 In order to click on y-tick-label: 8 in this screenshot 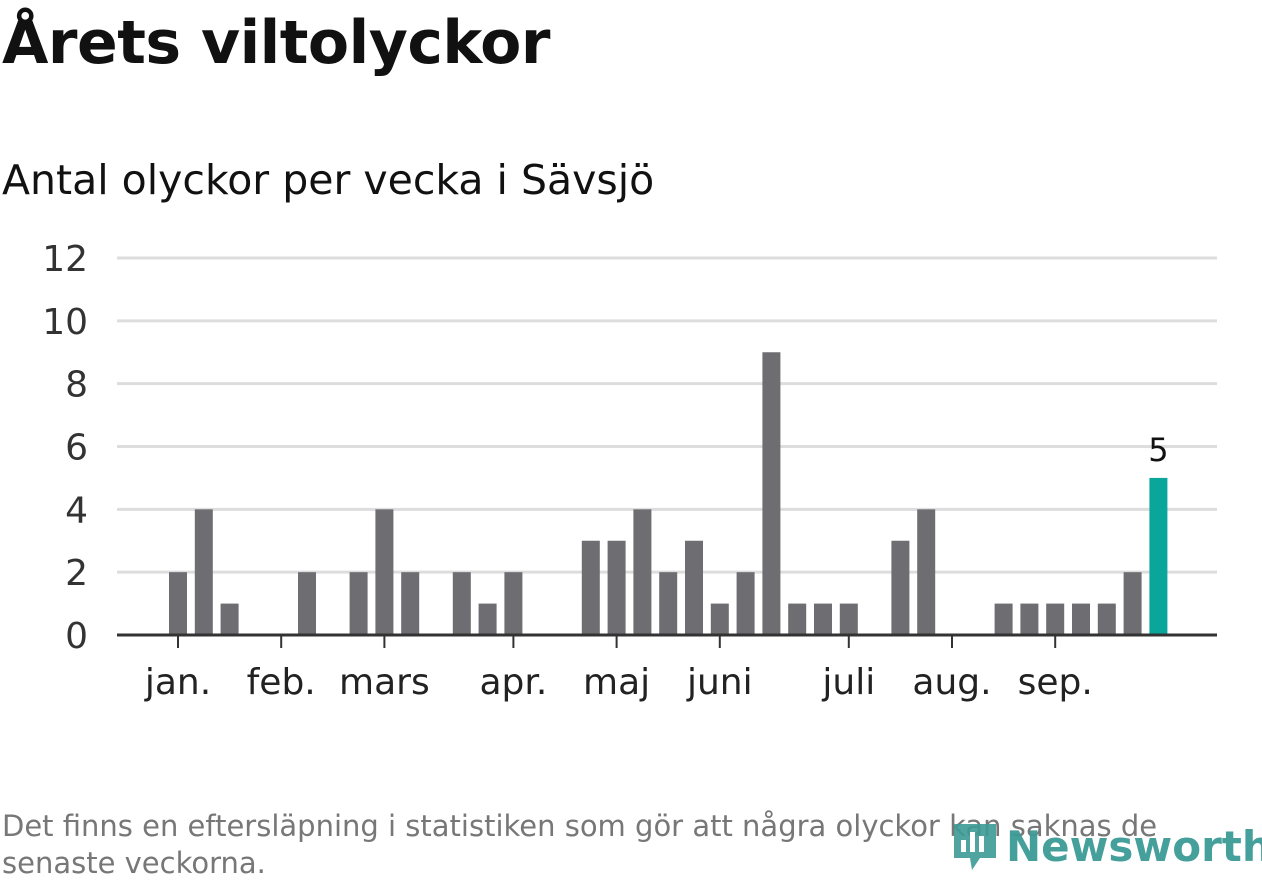, I will do `click(76, 385)`.